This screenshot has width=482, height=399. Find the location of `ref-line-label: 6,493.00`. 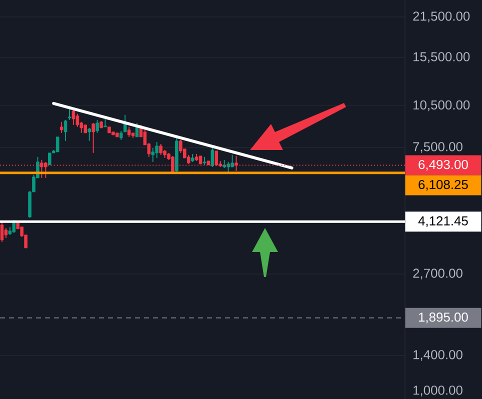

ref-line-label: 6,493.00 is located at coordinates (443, 165).